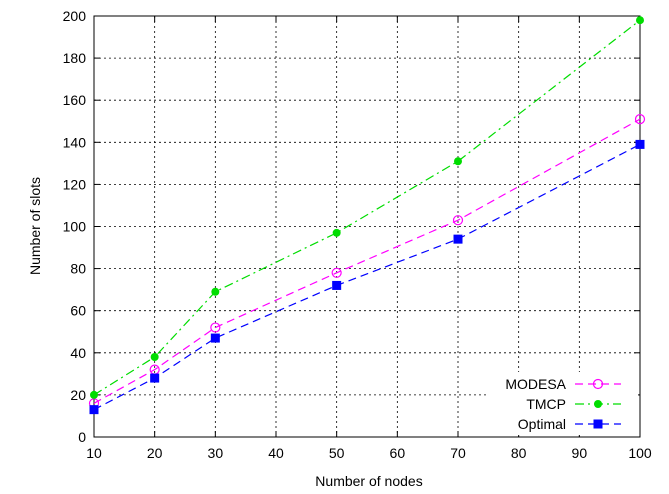  Describe the element at coordinates (580, 453) in the screenshot. I see `x-tick-label: 90` at that location.